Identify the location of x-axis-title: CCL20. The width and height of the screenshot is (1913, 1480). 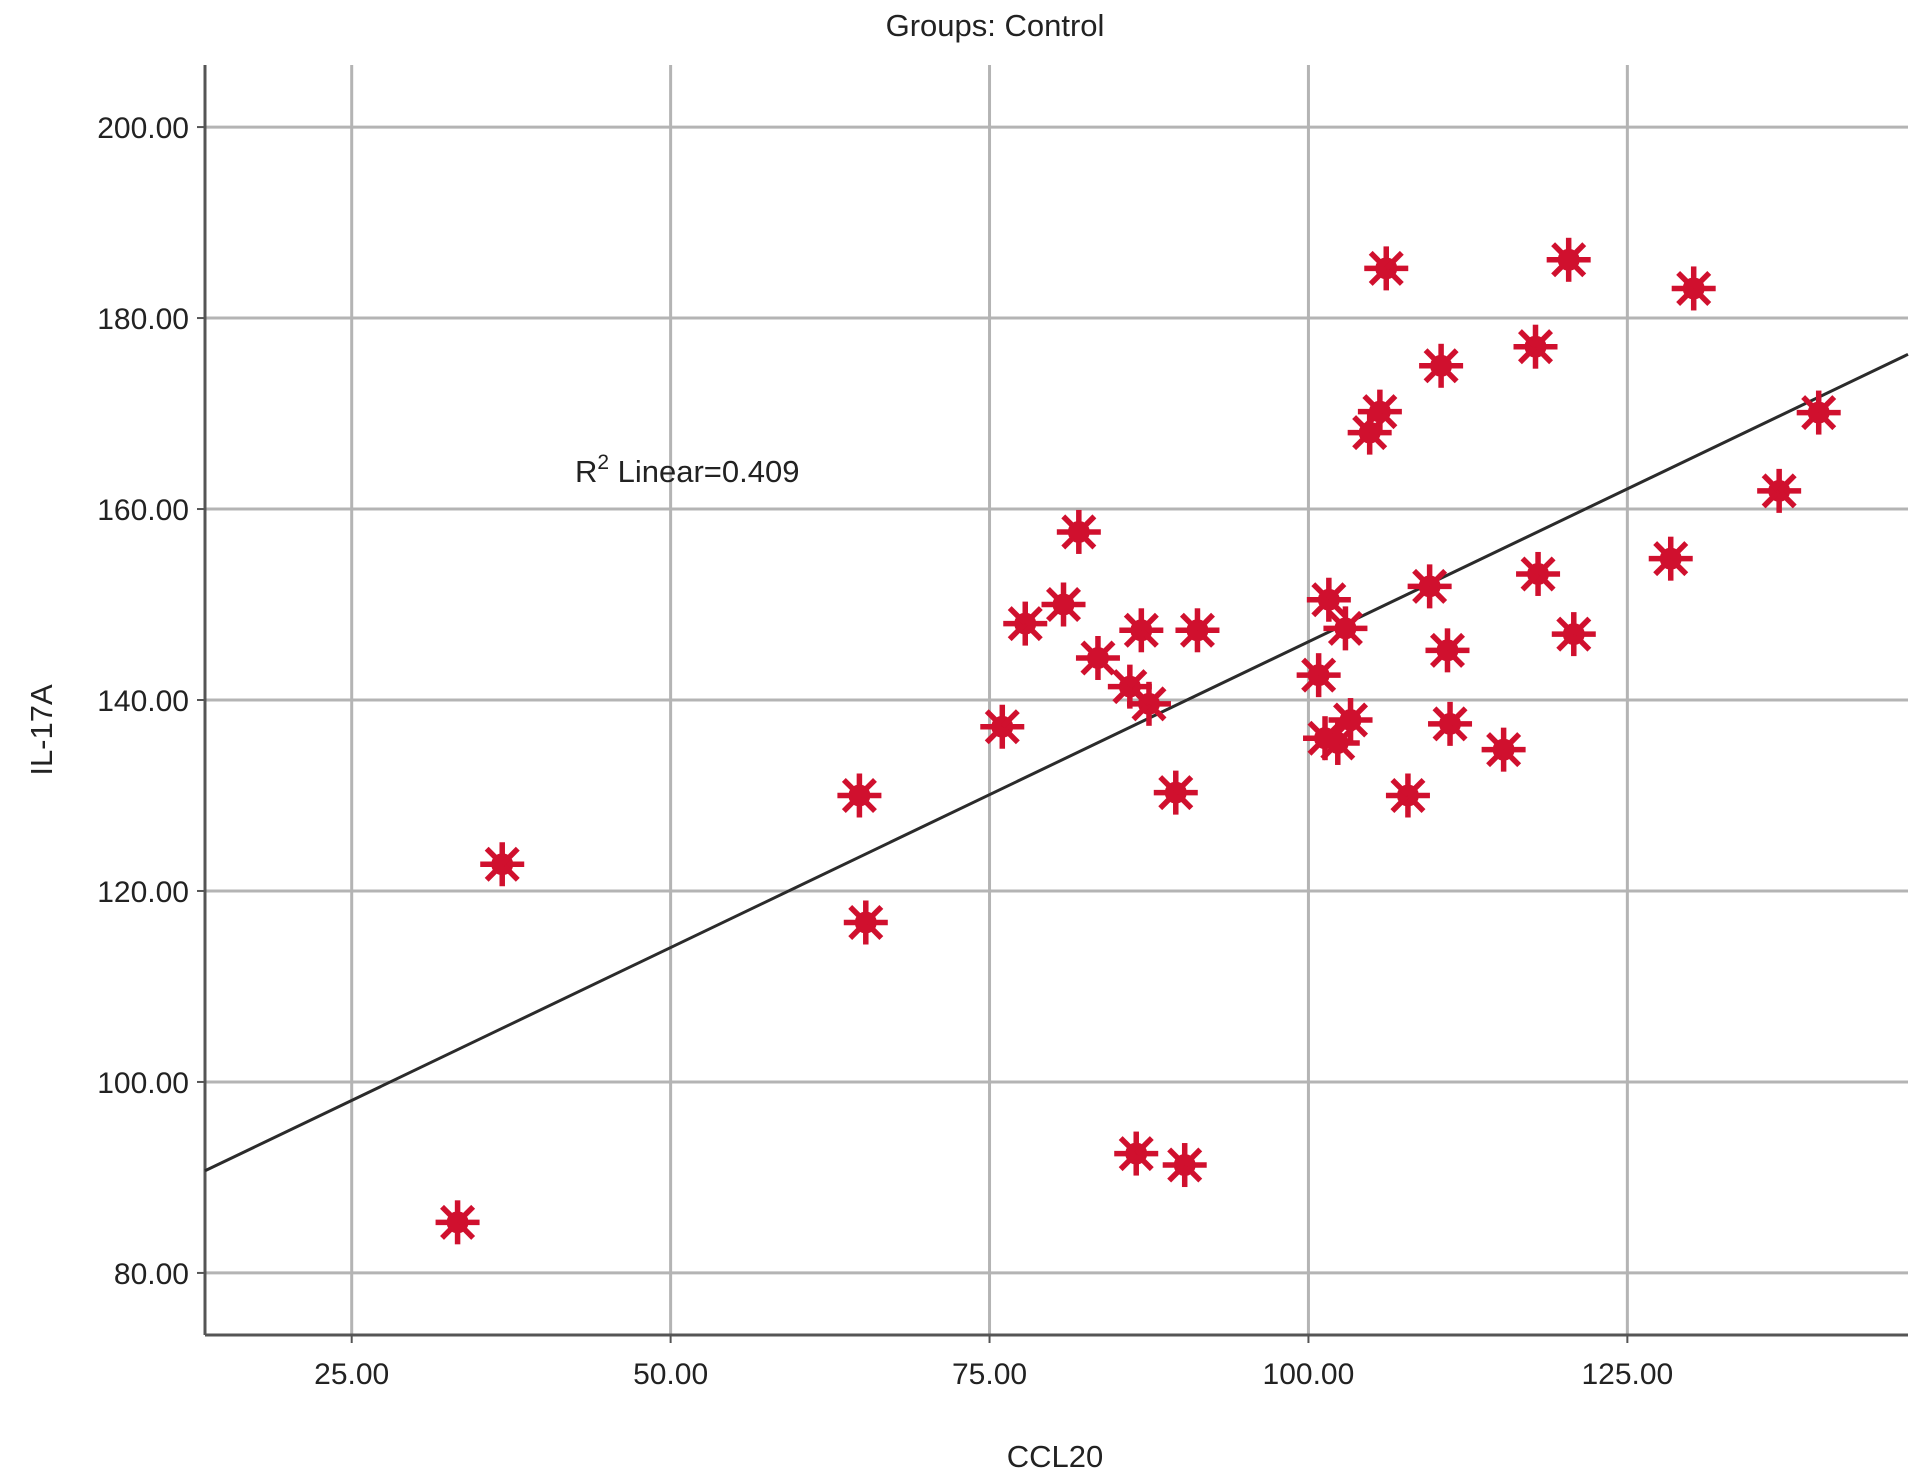
(1055, 1456).